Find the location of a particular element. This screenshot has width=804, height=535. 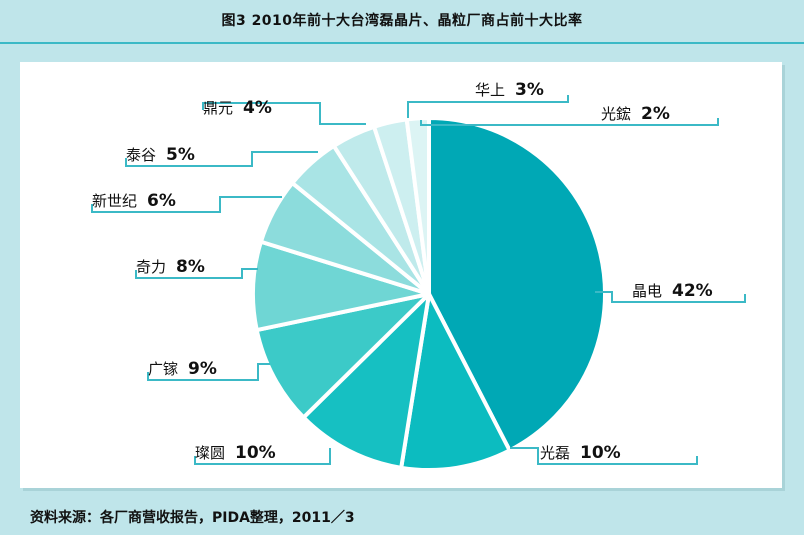

slice-name: 广镓 is located at coordinates (163, 369).